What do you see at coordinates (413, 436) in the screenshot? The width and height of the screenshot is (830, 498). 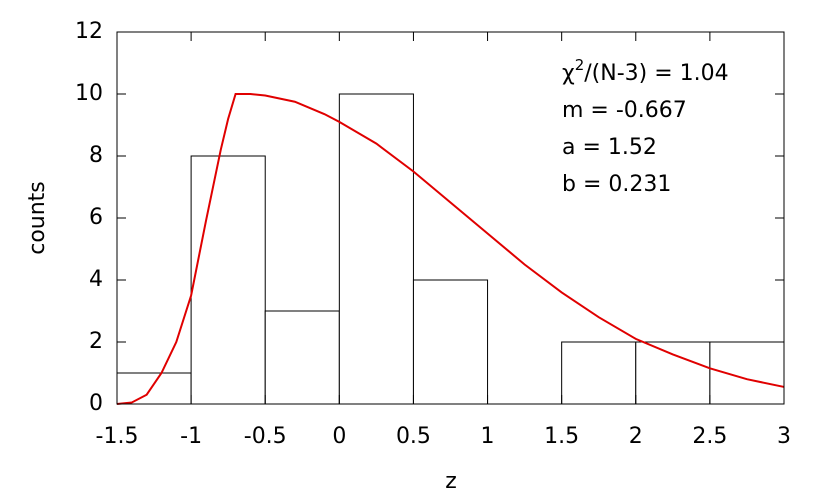 I see `x-tick-label: 0.5` at bounding box center [413, 436].